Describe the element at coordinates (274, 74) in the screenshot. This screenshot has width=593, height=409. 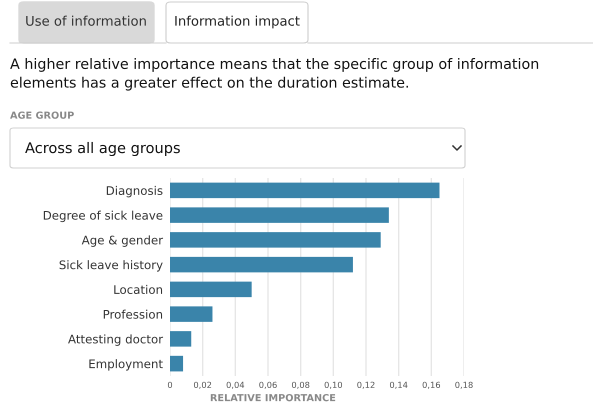
I see `chart-subtitle: A higher relative importance means that the specific group of information elements has a greater effect on the duration estimate.` at that location.